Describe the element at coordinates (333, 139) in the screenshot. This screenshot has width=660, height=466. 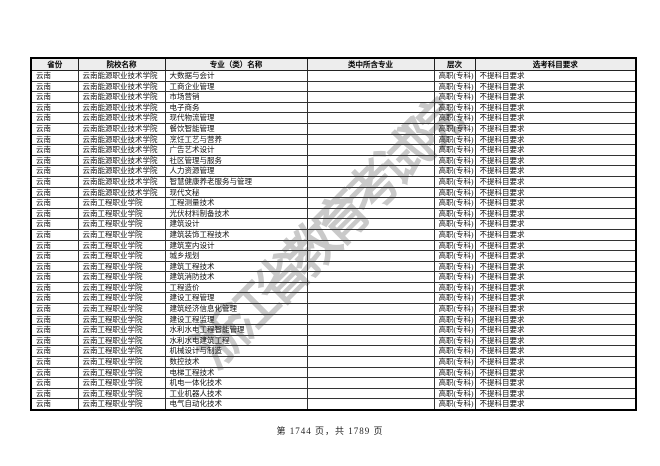
I see `table-row: 云南 云南能源职业技术学院 烹饪工艺与营养 高职(专科) 不提科目要求` at that location.